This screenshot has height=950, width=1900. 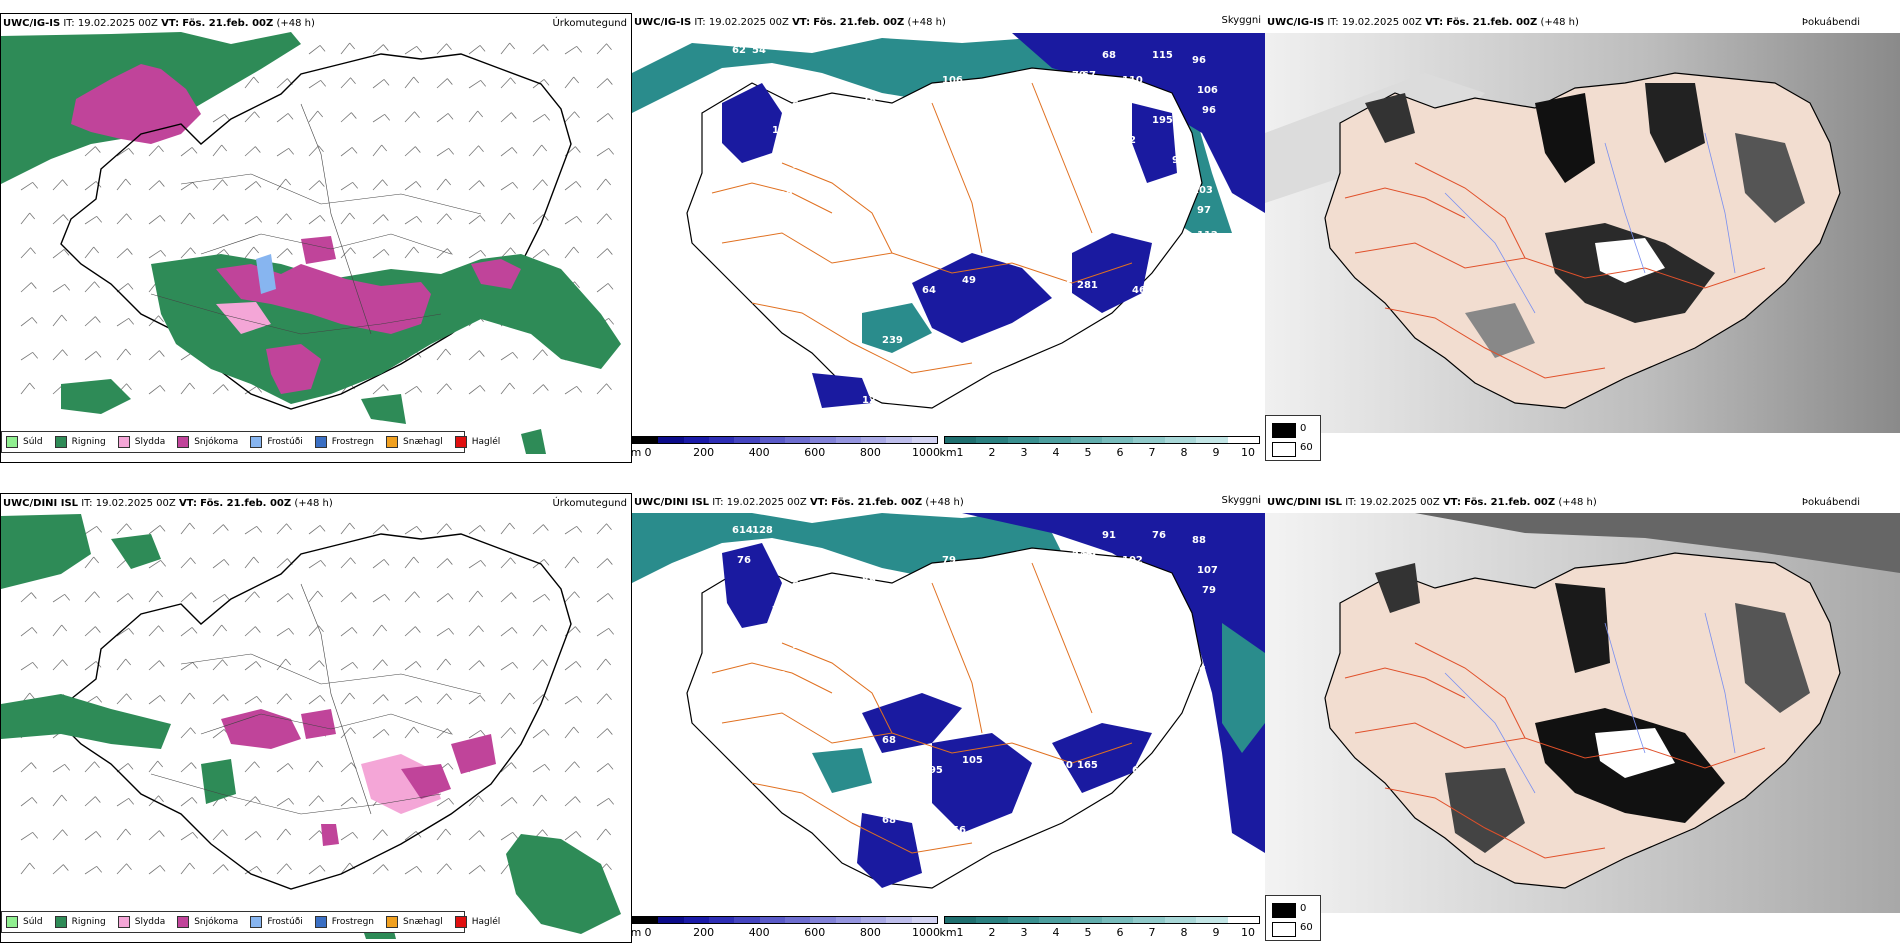 I want to click on iceland-coastline, so click(x=316, y=231).